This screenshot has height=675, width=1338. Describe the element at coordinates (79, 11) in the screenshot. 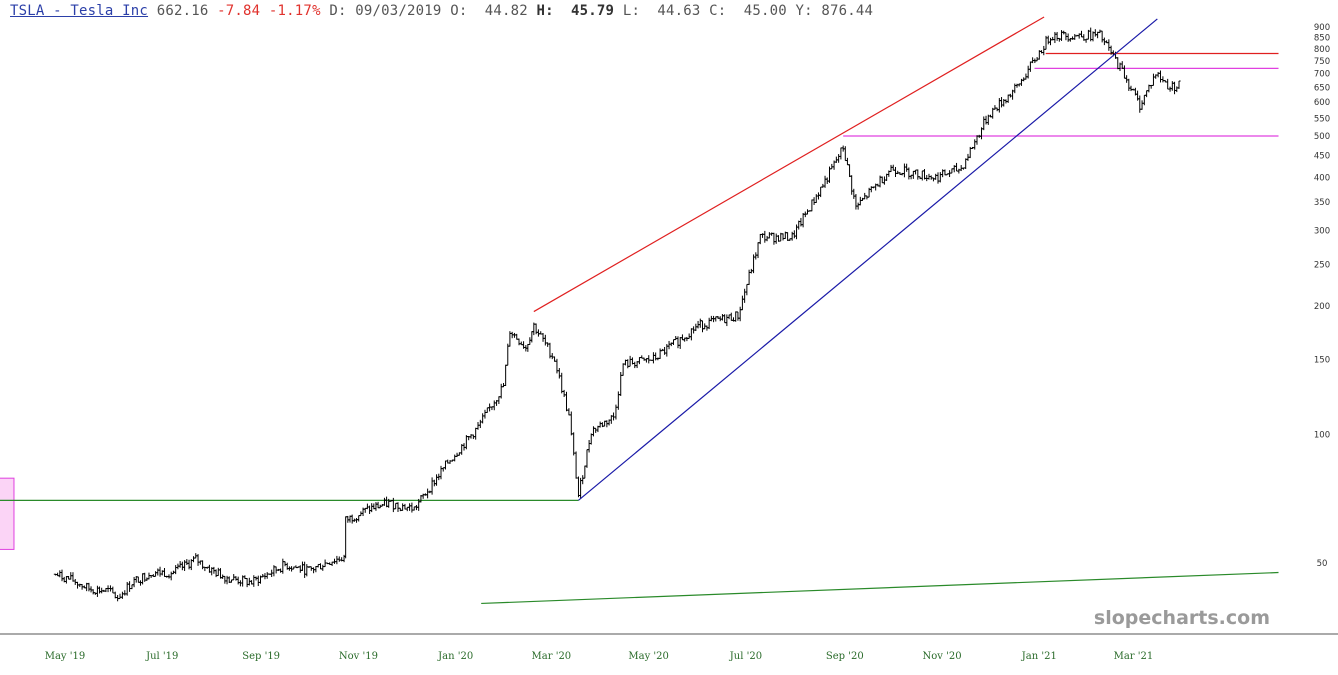

I see `symbol-link: TSLA - Tesla Inc` at that location.